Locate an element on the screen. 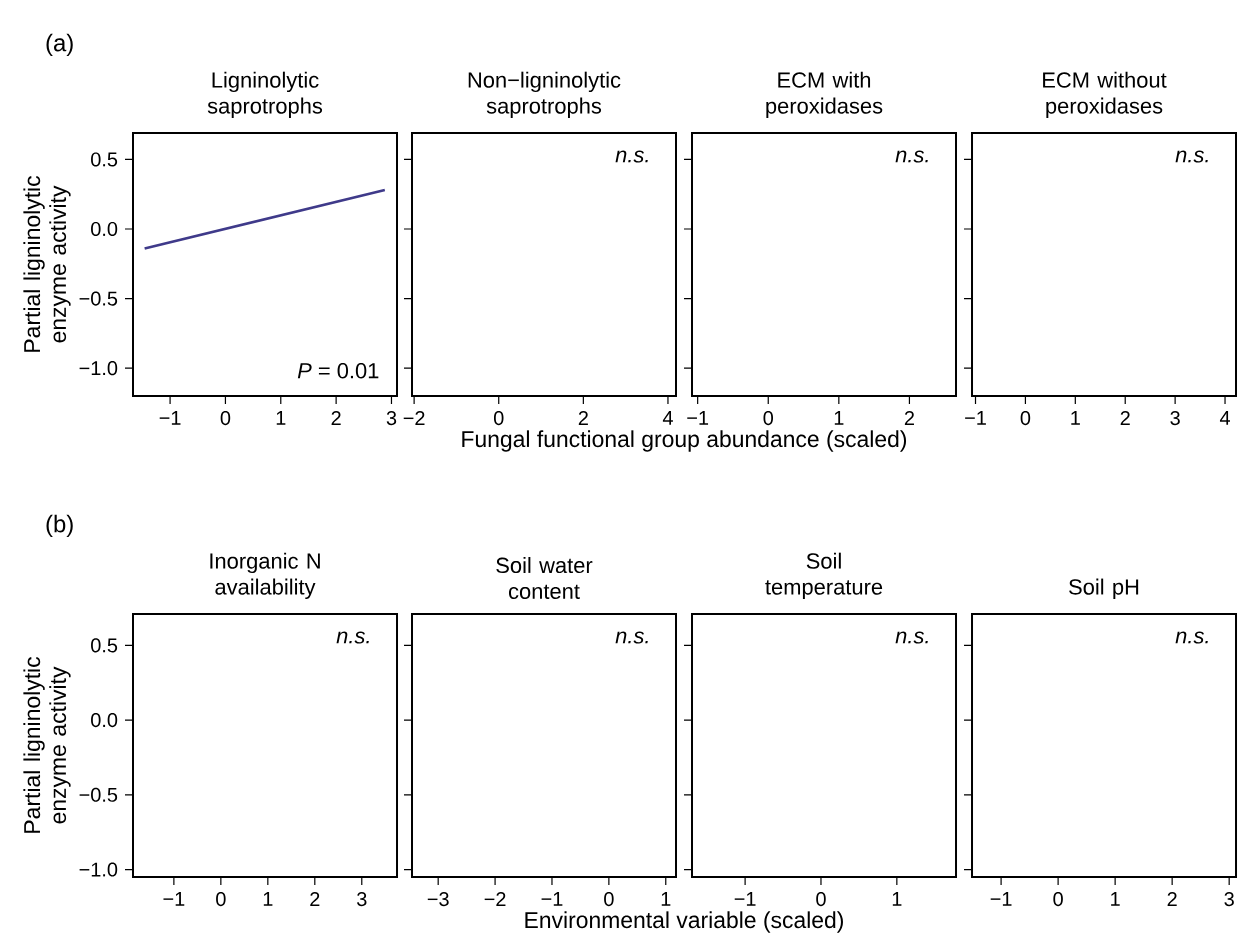  chart-title: Soil water content is located at coordinates (544, 578).